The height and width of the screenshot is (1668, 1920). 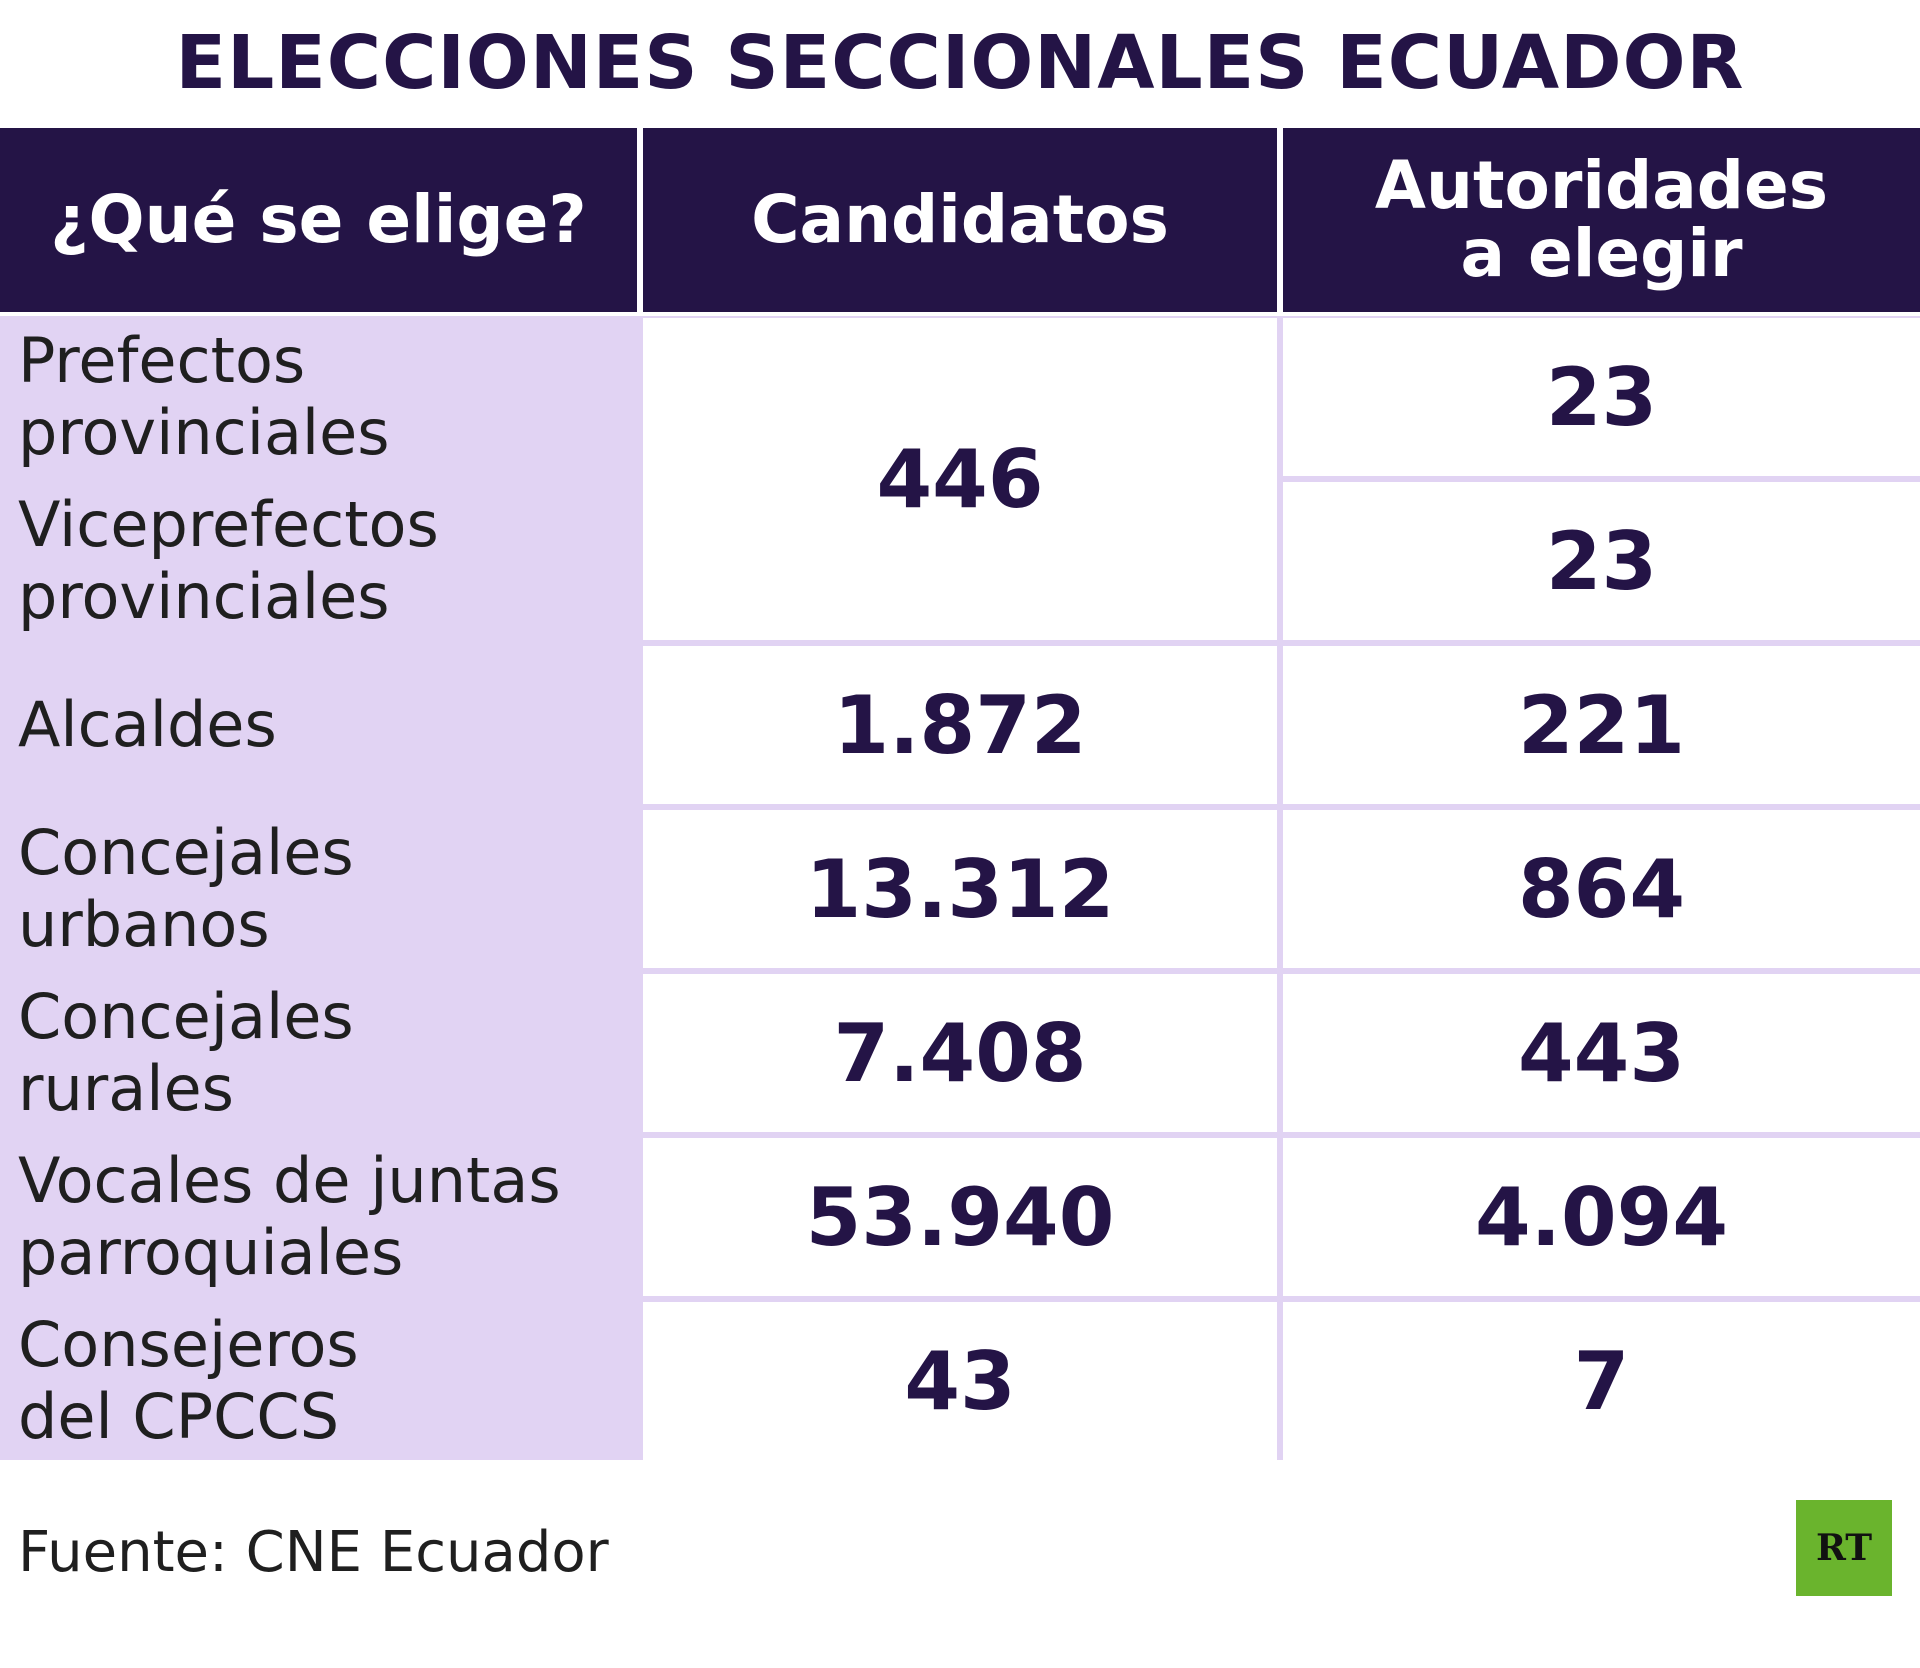 I want to click on header-autoridades: Autoridades a elegir, so click(x=1601, y=220).